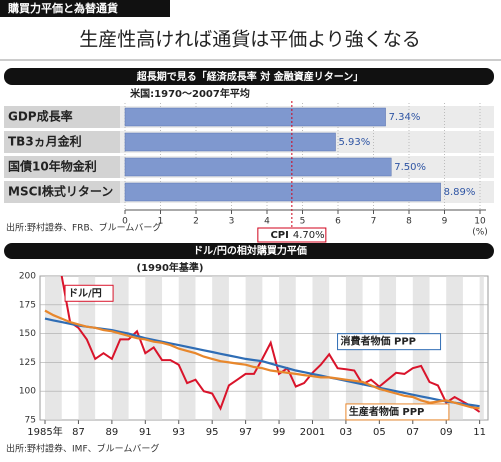  Describe the element at coordinates (303, 222) in the screenshot. I see `x-tick-label: 5` at that location.